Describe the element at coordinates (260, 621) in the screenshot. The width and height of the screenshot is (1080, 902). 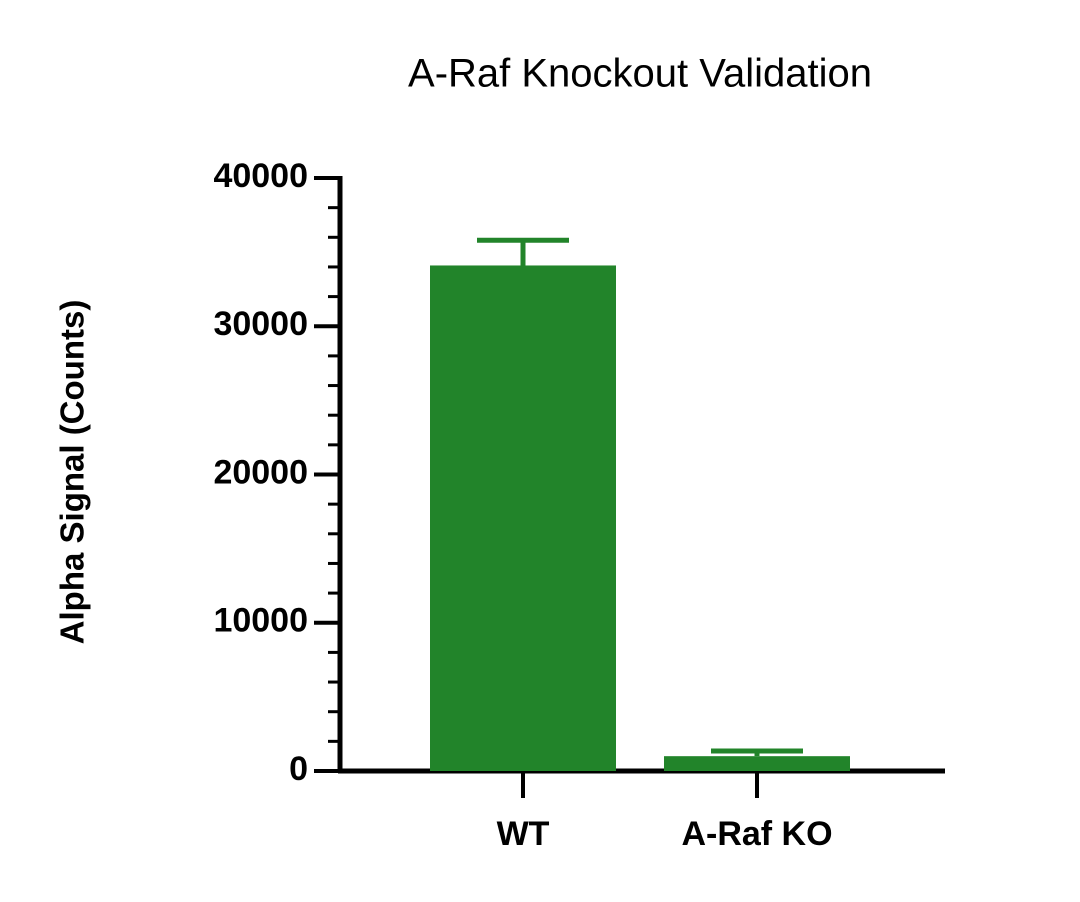
I see `y-tick-label: 10000` at that location.